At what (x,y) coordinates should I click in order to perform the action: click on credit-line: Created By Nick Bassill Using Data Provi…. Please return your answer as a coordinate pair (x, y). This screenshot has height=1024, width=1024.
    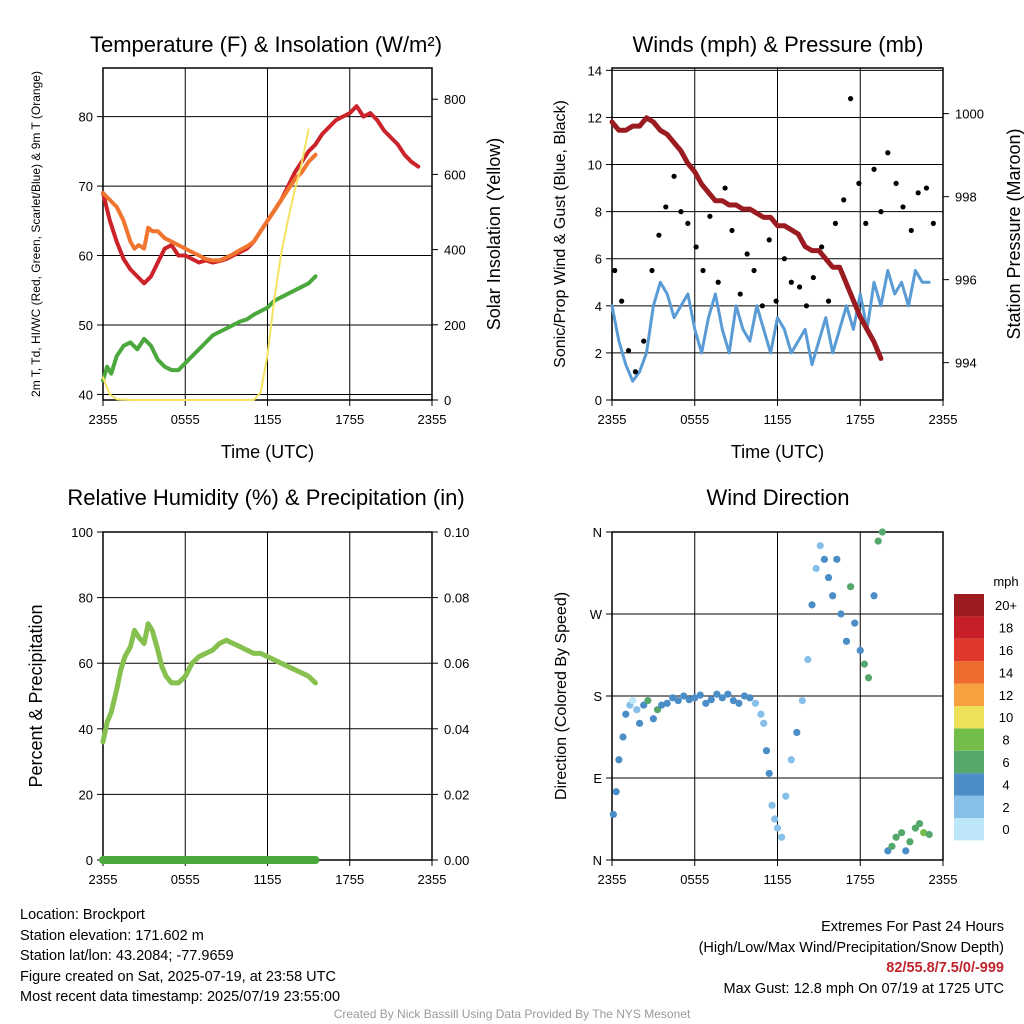
    Looking at the image, I should click on (512, 1014).